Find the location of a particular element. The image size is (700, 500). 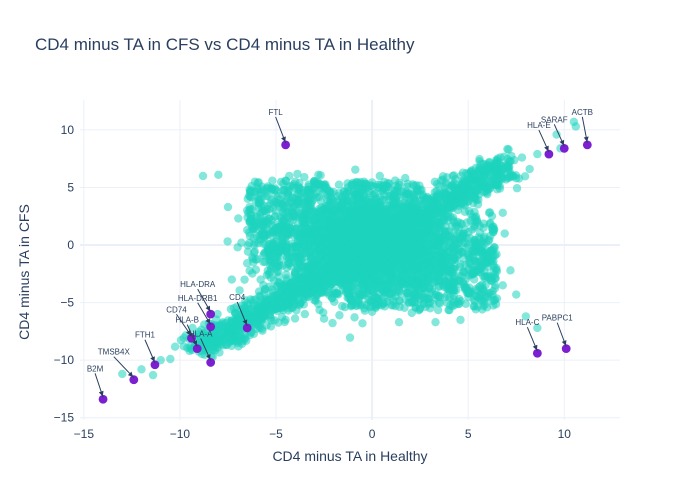

x-tick-label: 5 is located at coordinates (468, 434).